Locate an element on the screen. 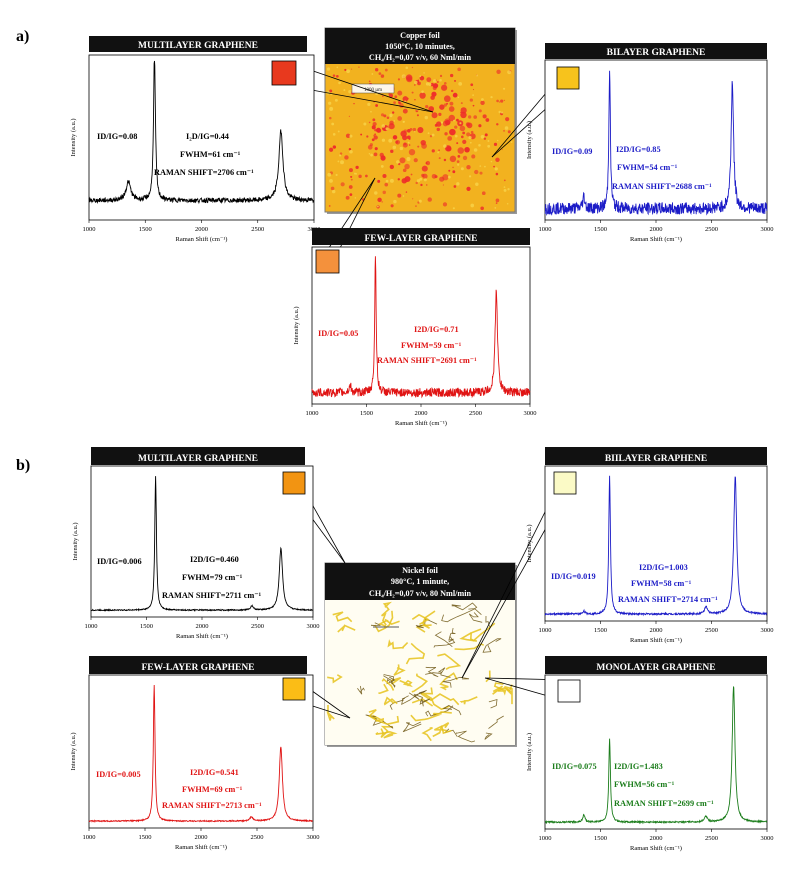 This screenshot has width=794, height=893. annotation: I2D/IG=0.71 is located at coordinates (436, 329).